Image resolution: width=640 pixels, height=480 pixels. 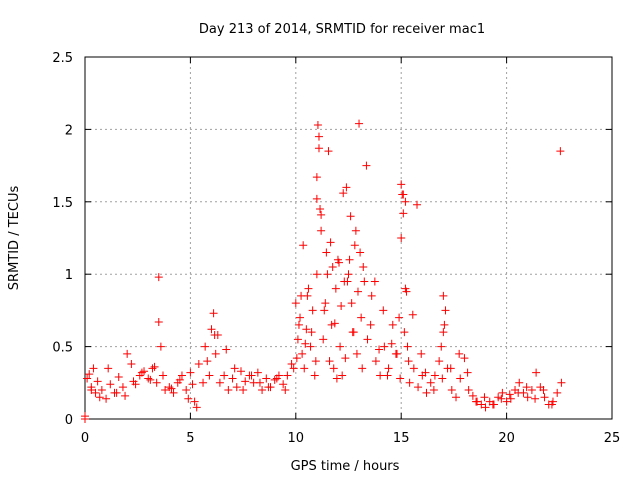 I want to click on y-tick-label: 0.5, so click(x=62, y=348).